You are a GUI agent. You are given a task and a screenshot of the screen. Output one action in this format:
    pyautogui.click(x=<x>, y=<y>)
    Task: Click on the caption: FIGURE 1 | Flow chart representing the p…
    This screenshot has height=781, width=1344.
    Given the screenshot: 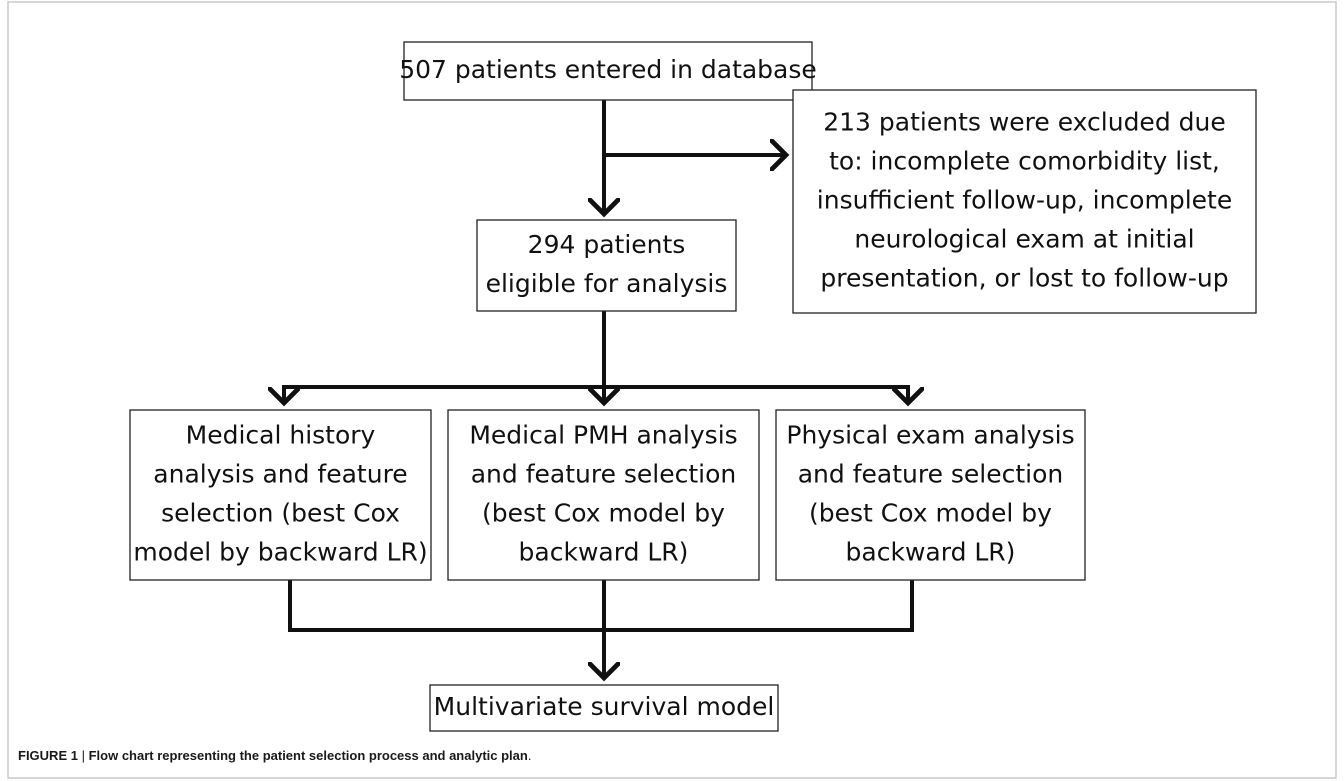 What is the action you would take?
    pyautogui.click(x=274, y=755)
    